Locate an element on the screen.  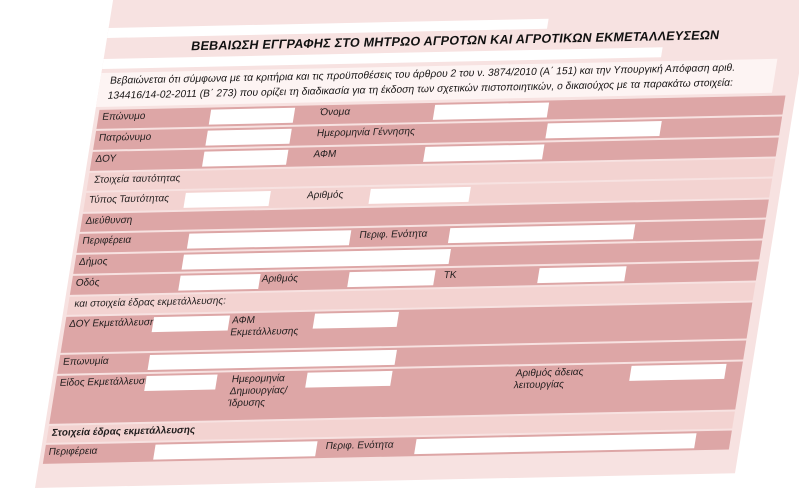
field-tk-input is located at coordinates (582, 275).